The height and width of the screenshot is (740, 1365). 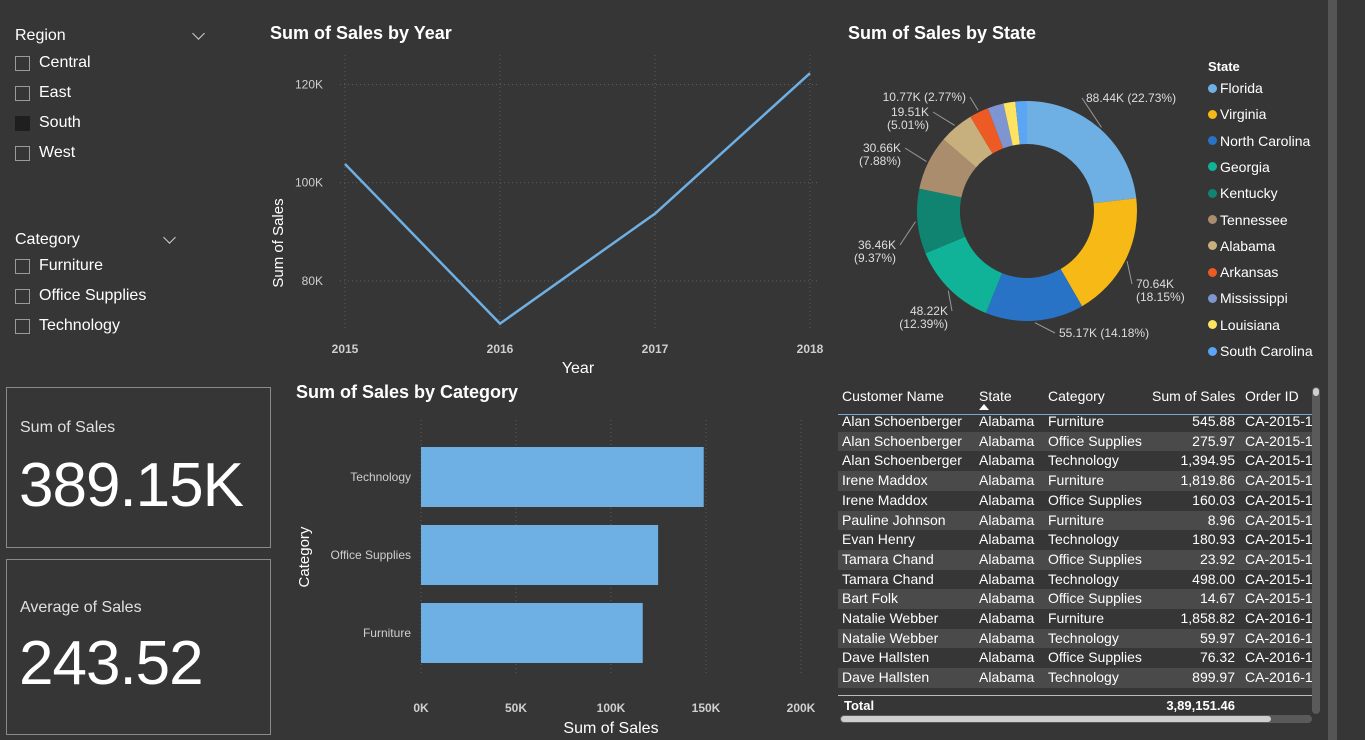 I want to click on region-slicer-title: Region, so click(x=40, y=35).